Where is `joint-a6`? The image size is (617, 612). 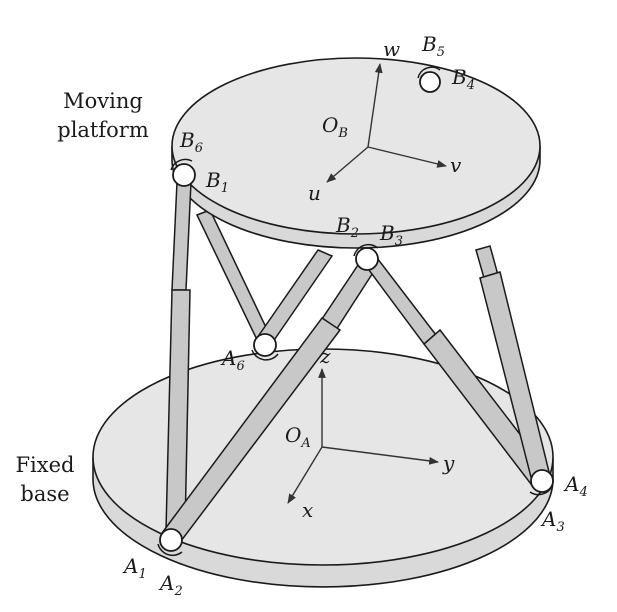 joint-a6 is located at coordinates (265, 345).